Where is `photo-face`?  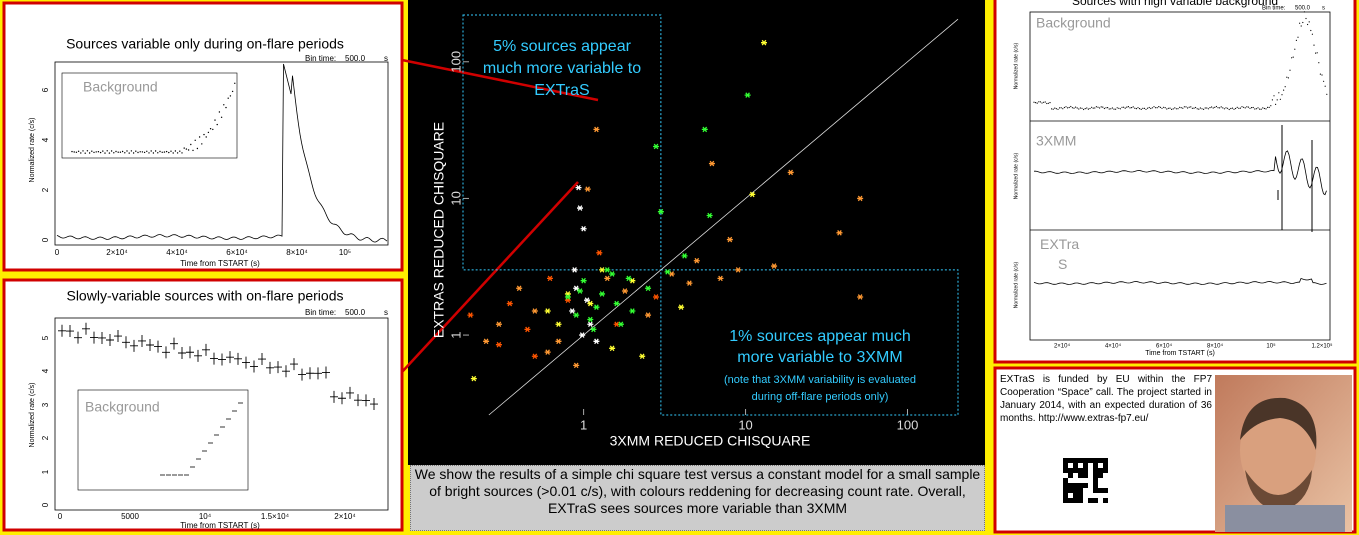
photo-face is located at coordinates (1278, 450).